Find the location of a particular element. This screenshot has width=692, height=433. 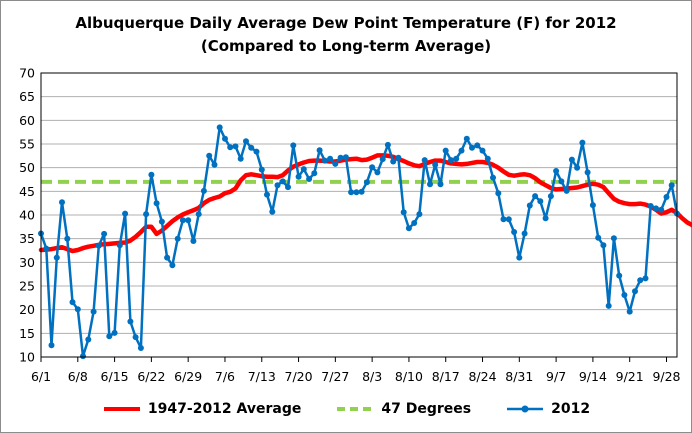

y-tick-label: 30 is located at coordinates (27, 262).